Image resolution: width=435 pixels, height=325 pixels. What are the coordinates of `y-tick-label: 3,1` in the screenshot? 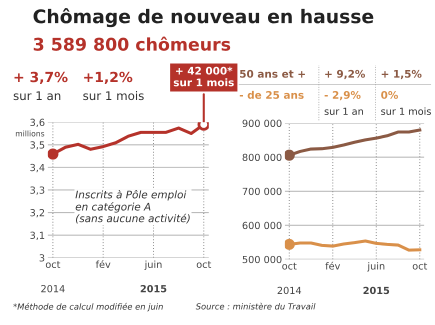 It's located at (37, 236).